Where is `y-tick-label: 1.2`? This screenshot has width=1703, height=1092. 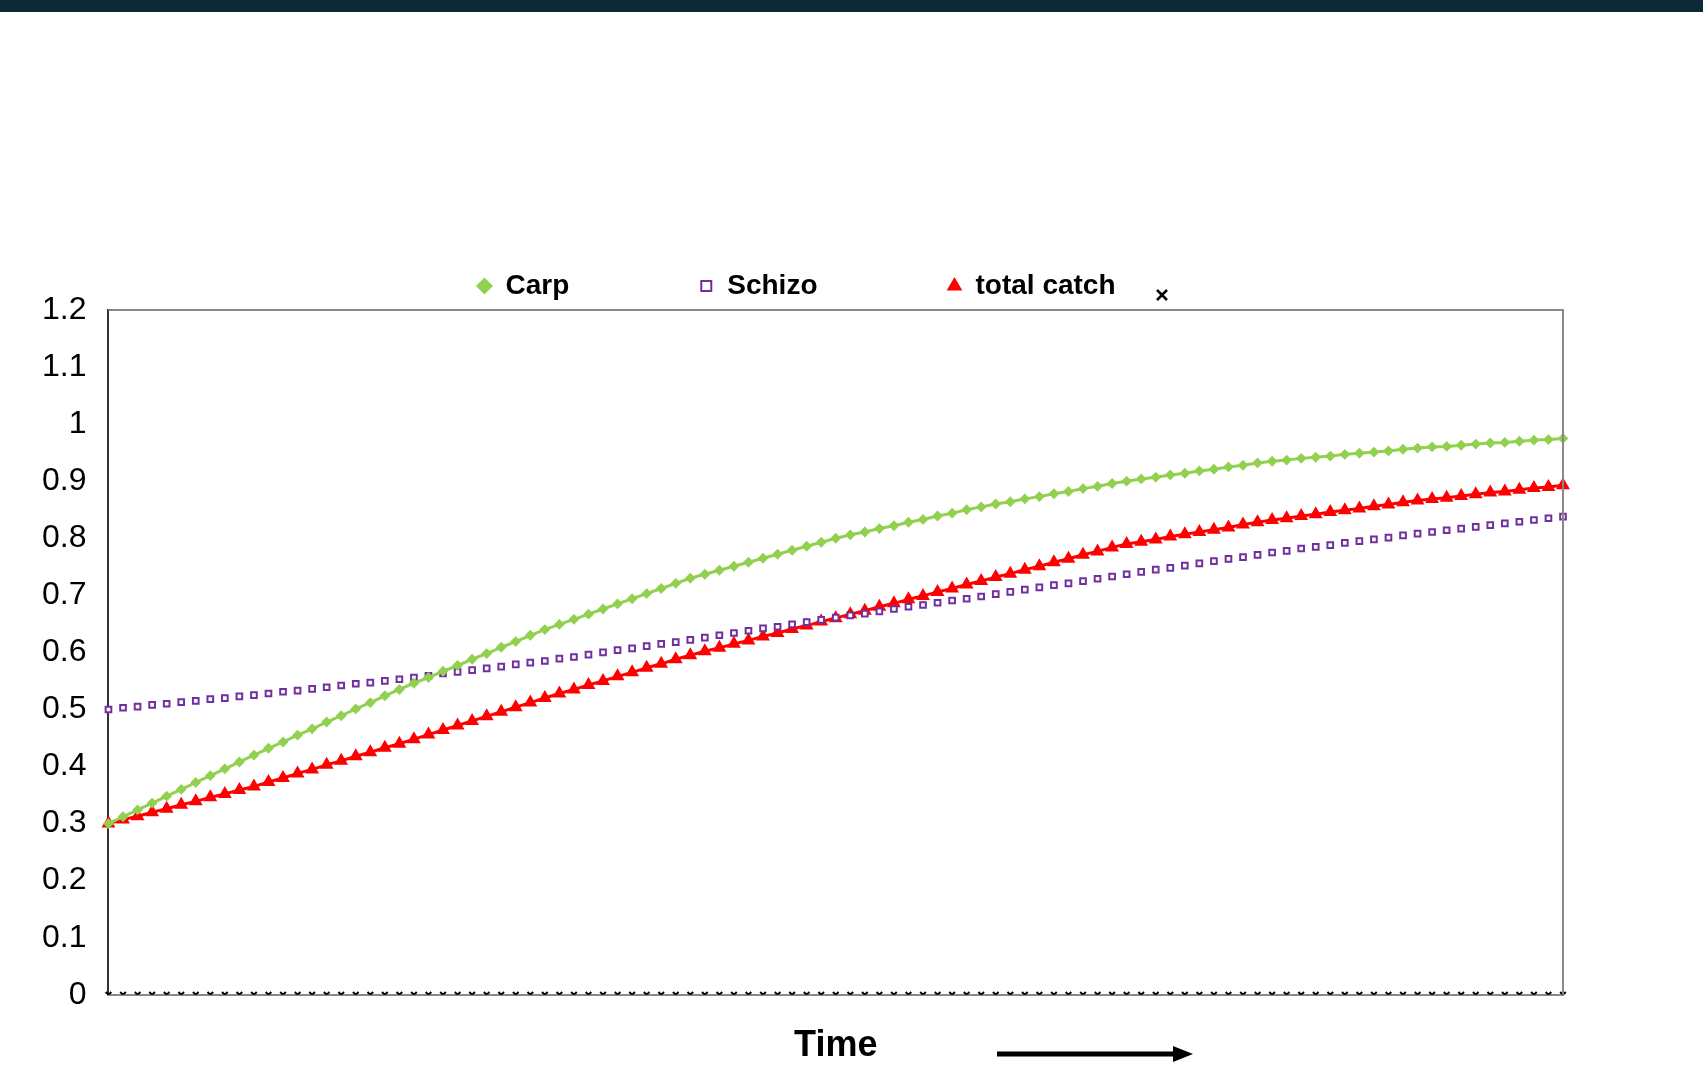
y-tick-label: 1.2 is located at coordinates (64, 307).